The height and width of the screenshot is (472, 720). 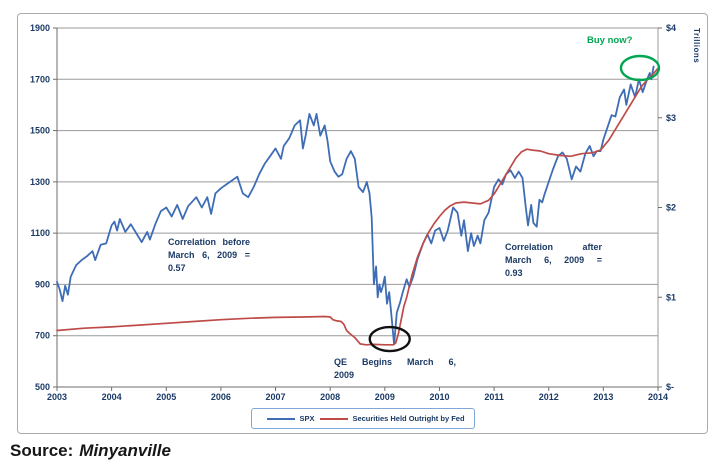 I want to click on x-axis-label: 2004, so click(x=112, y=397).